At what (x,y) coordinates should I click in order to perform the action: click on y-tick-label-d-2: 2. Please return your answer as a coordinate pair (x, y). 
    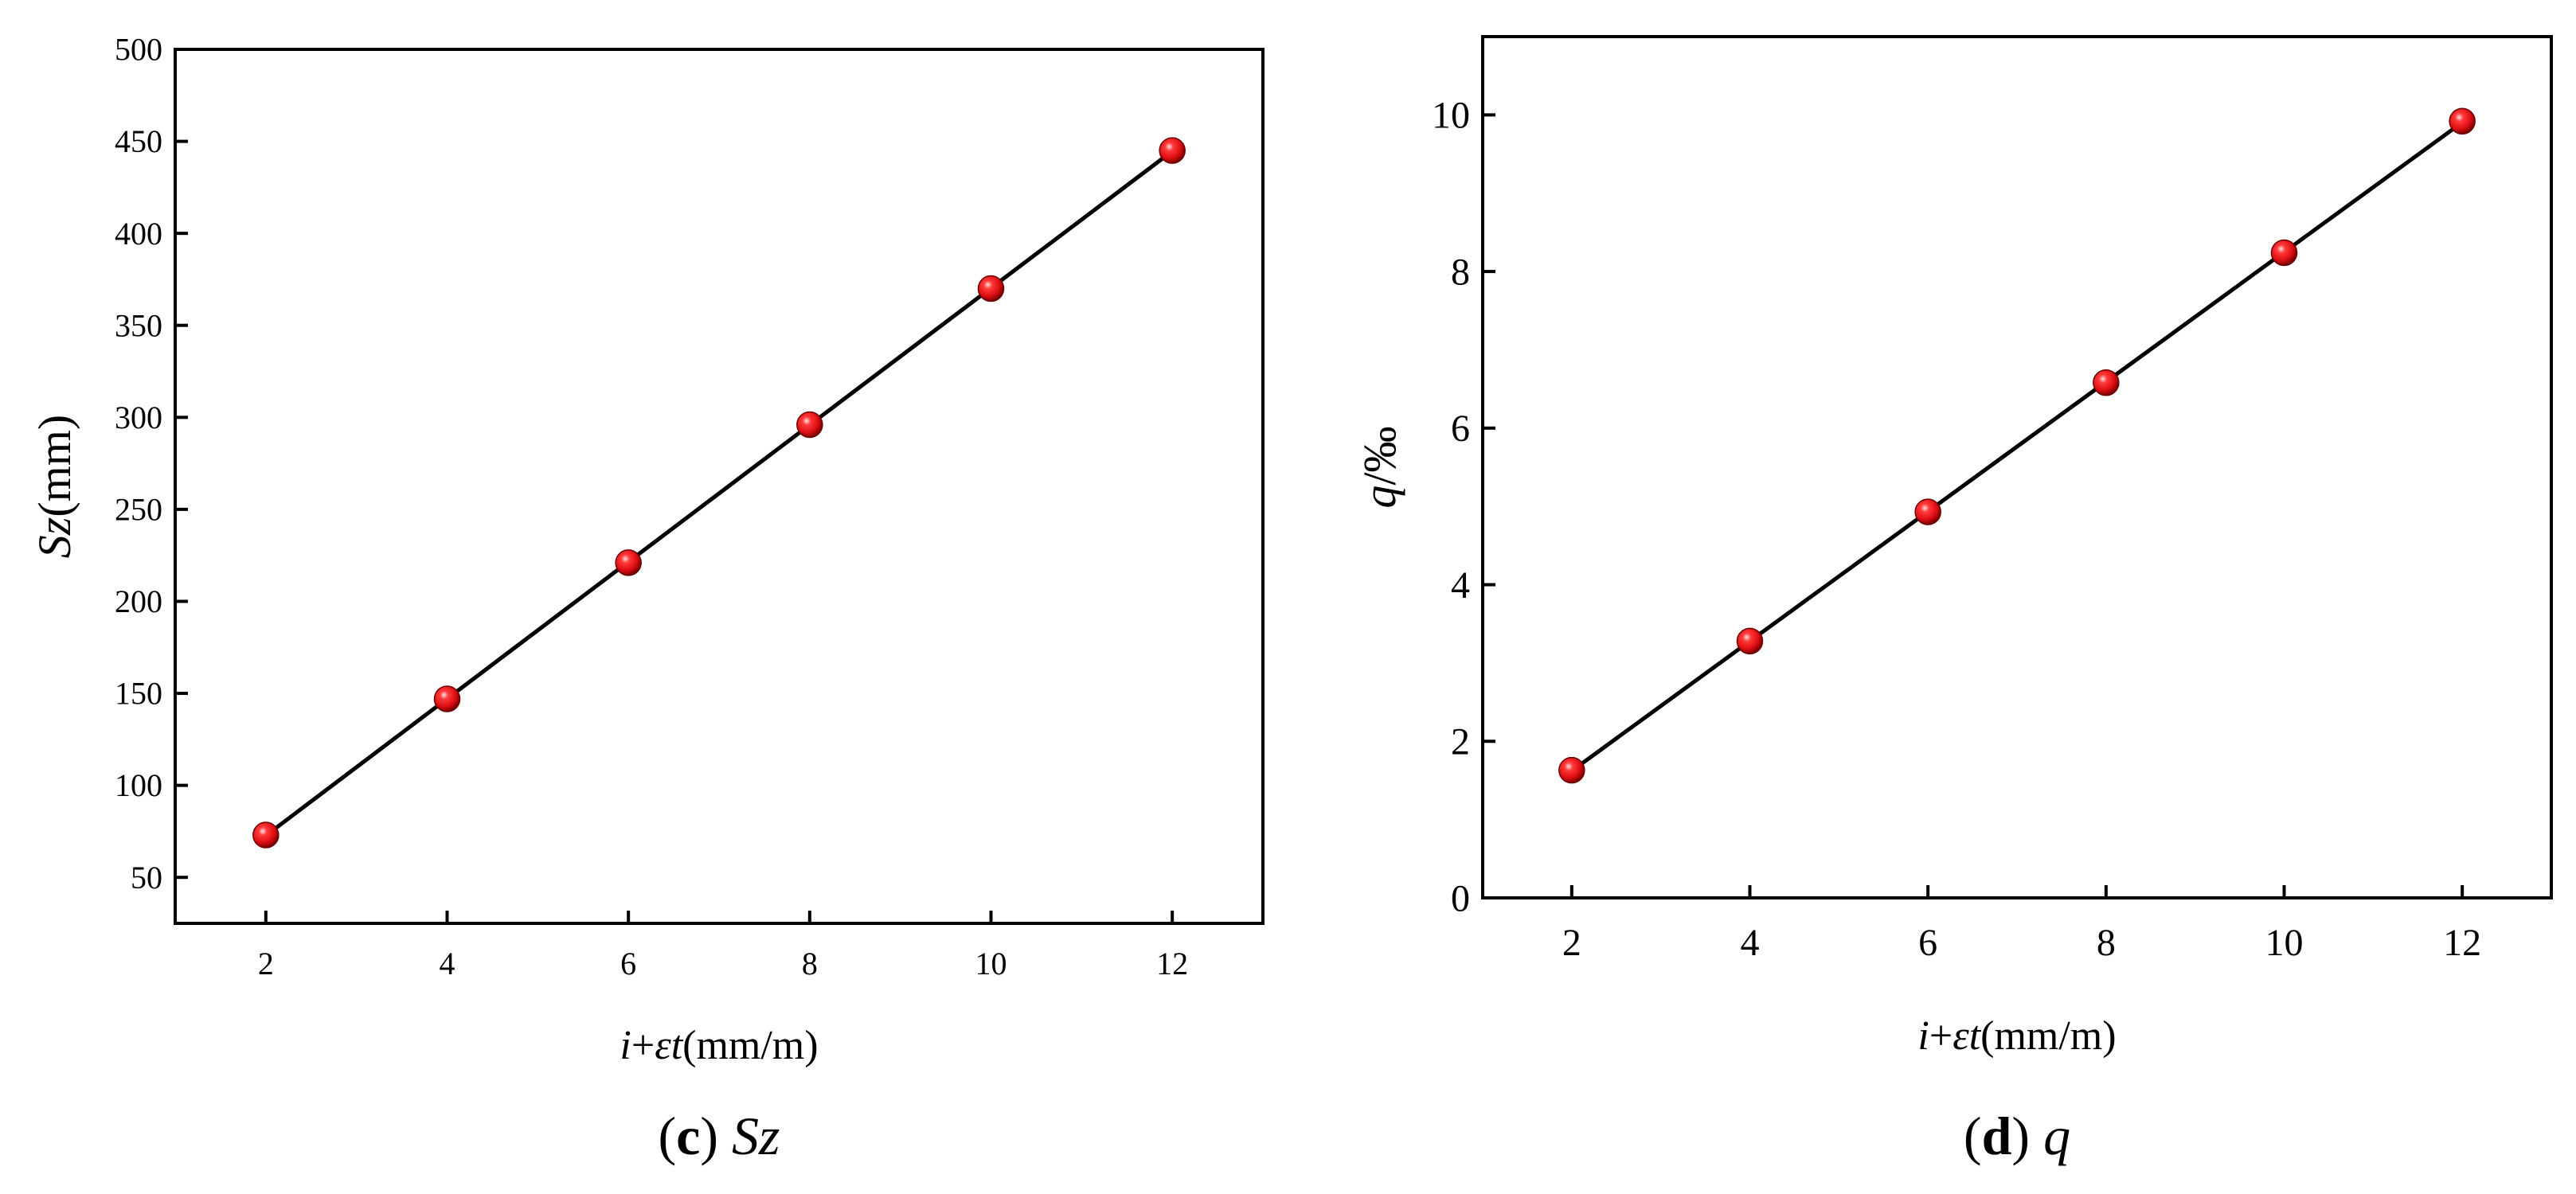
    Looking at the image, I should click on (1460, 742).